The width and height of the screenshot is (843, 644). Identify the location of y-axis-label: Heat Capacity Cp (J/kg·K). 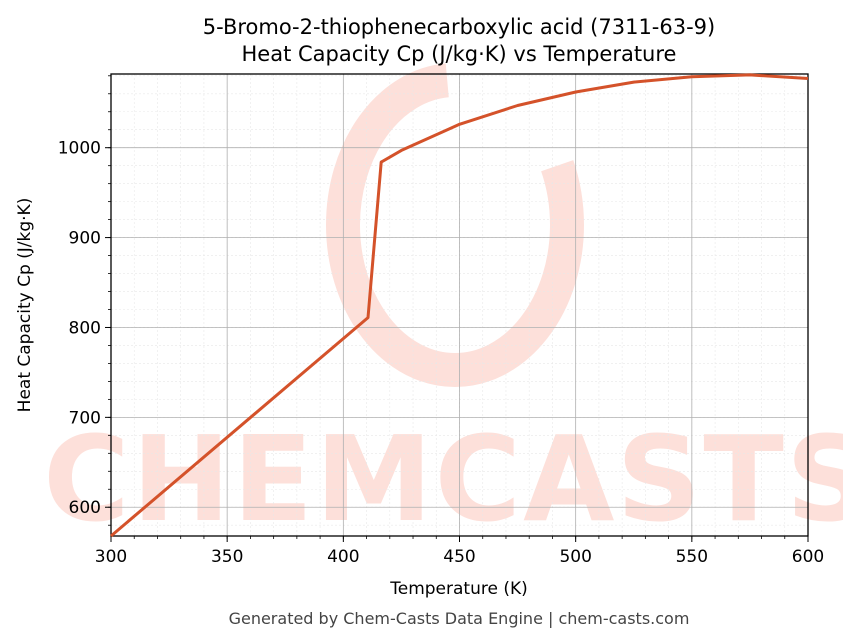
(25, 305).